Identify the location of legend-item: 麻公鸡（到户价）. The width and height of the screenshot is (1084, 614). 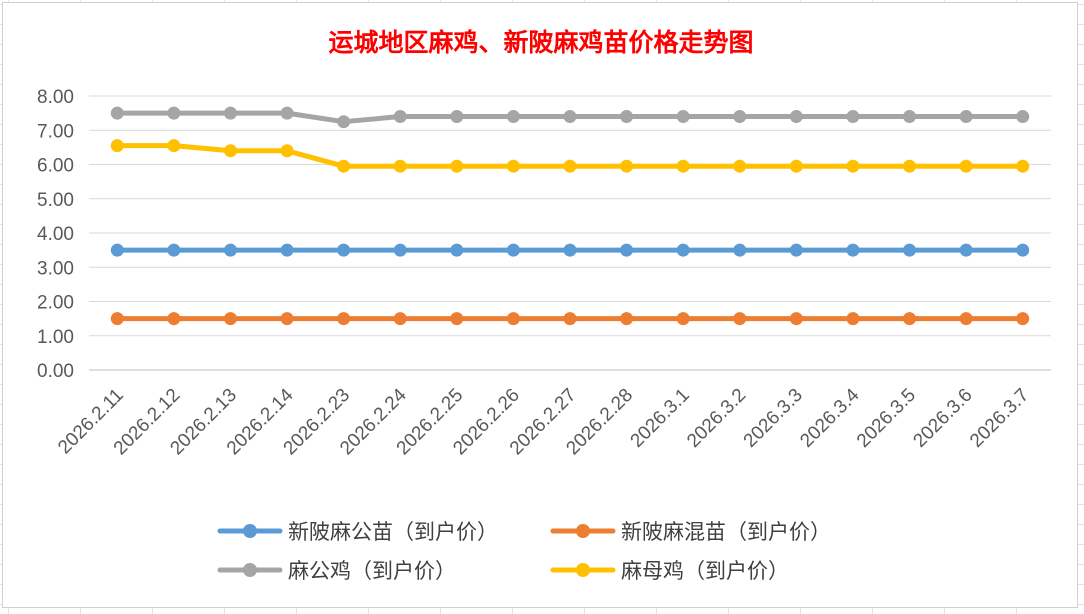
(336, 571).